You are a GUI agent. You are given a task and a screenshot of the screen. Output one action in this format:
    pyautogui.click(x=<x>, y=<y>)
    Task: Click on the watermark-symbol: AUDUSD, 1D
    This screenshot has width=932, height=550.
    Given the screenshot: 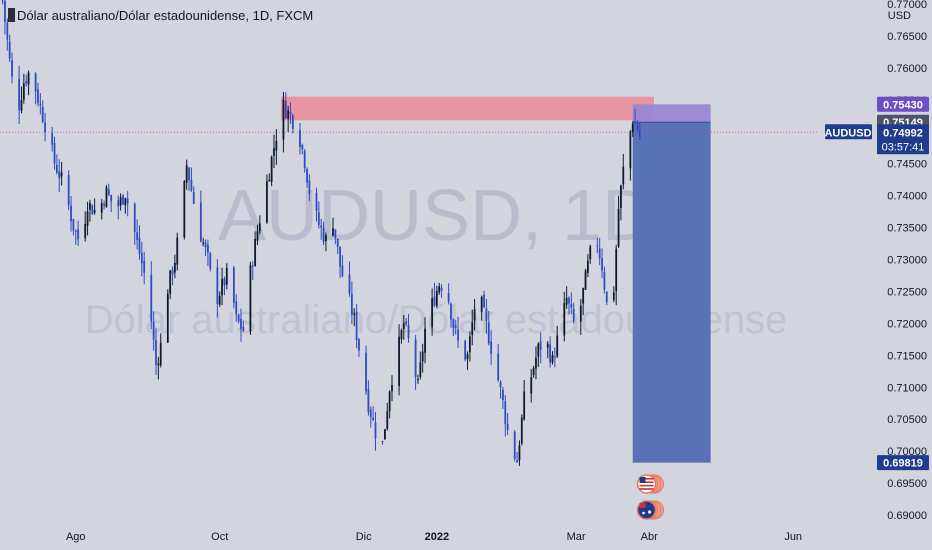 What is the action you would take?
    pyautogui.click(x=436, y=216)
    